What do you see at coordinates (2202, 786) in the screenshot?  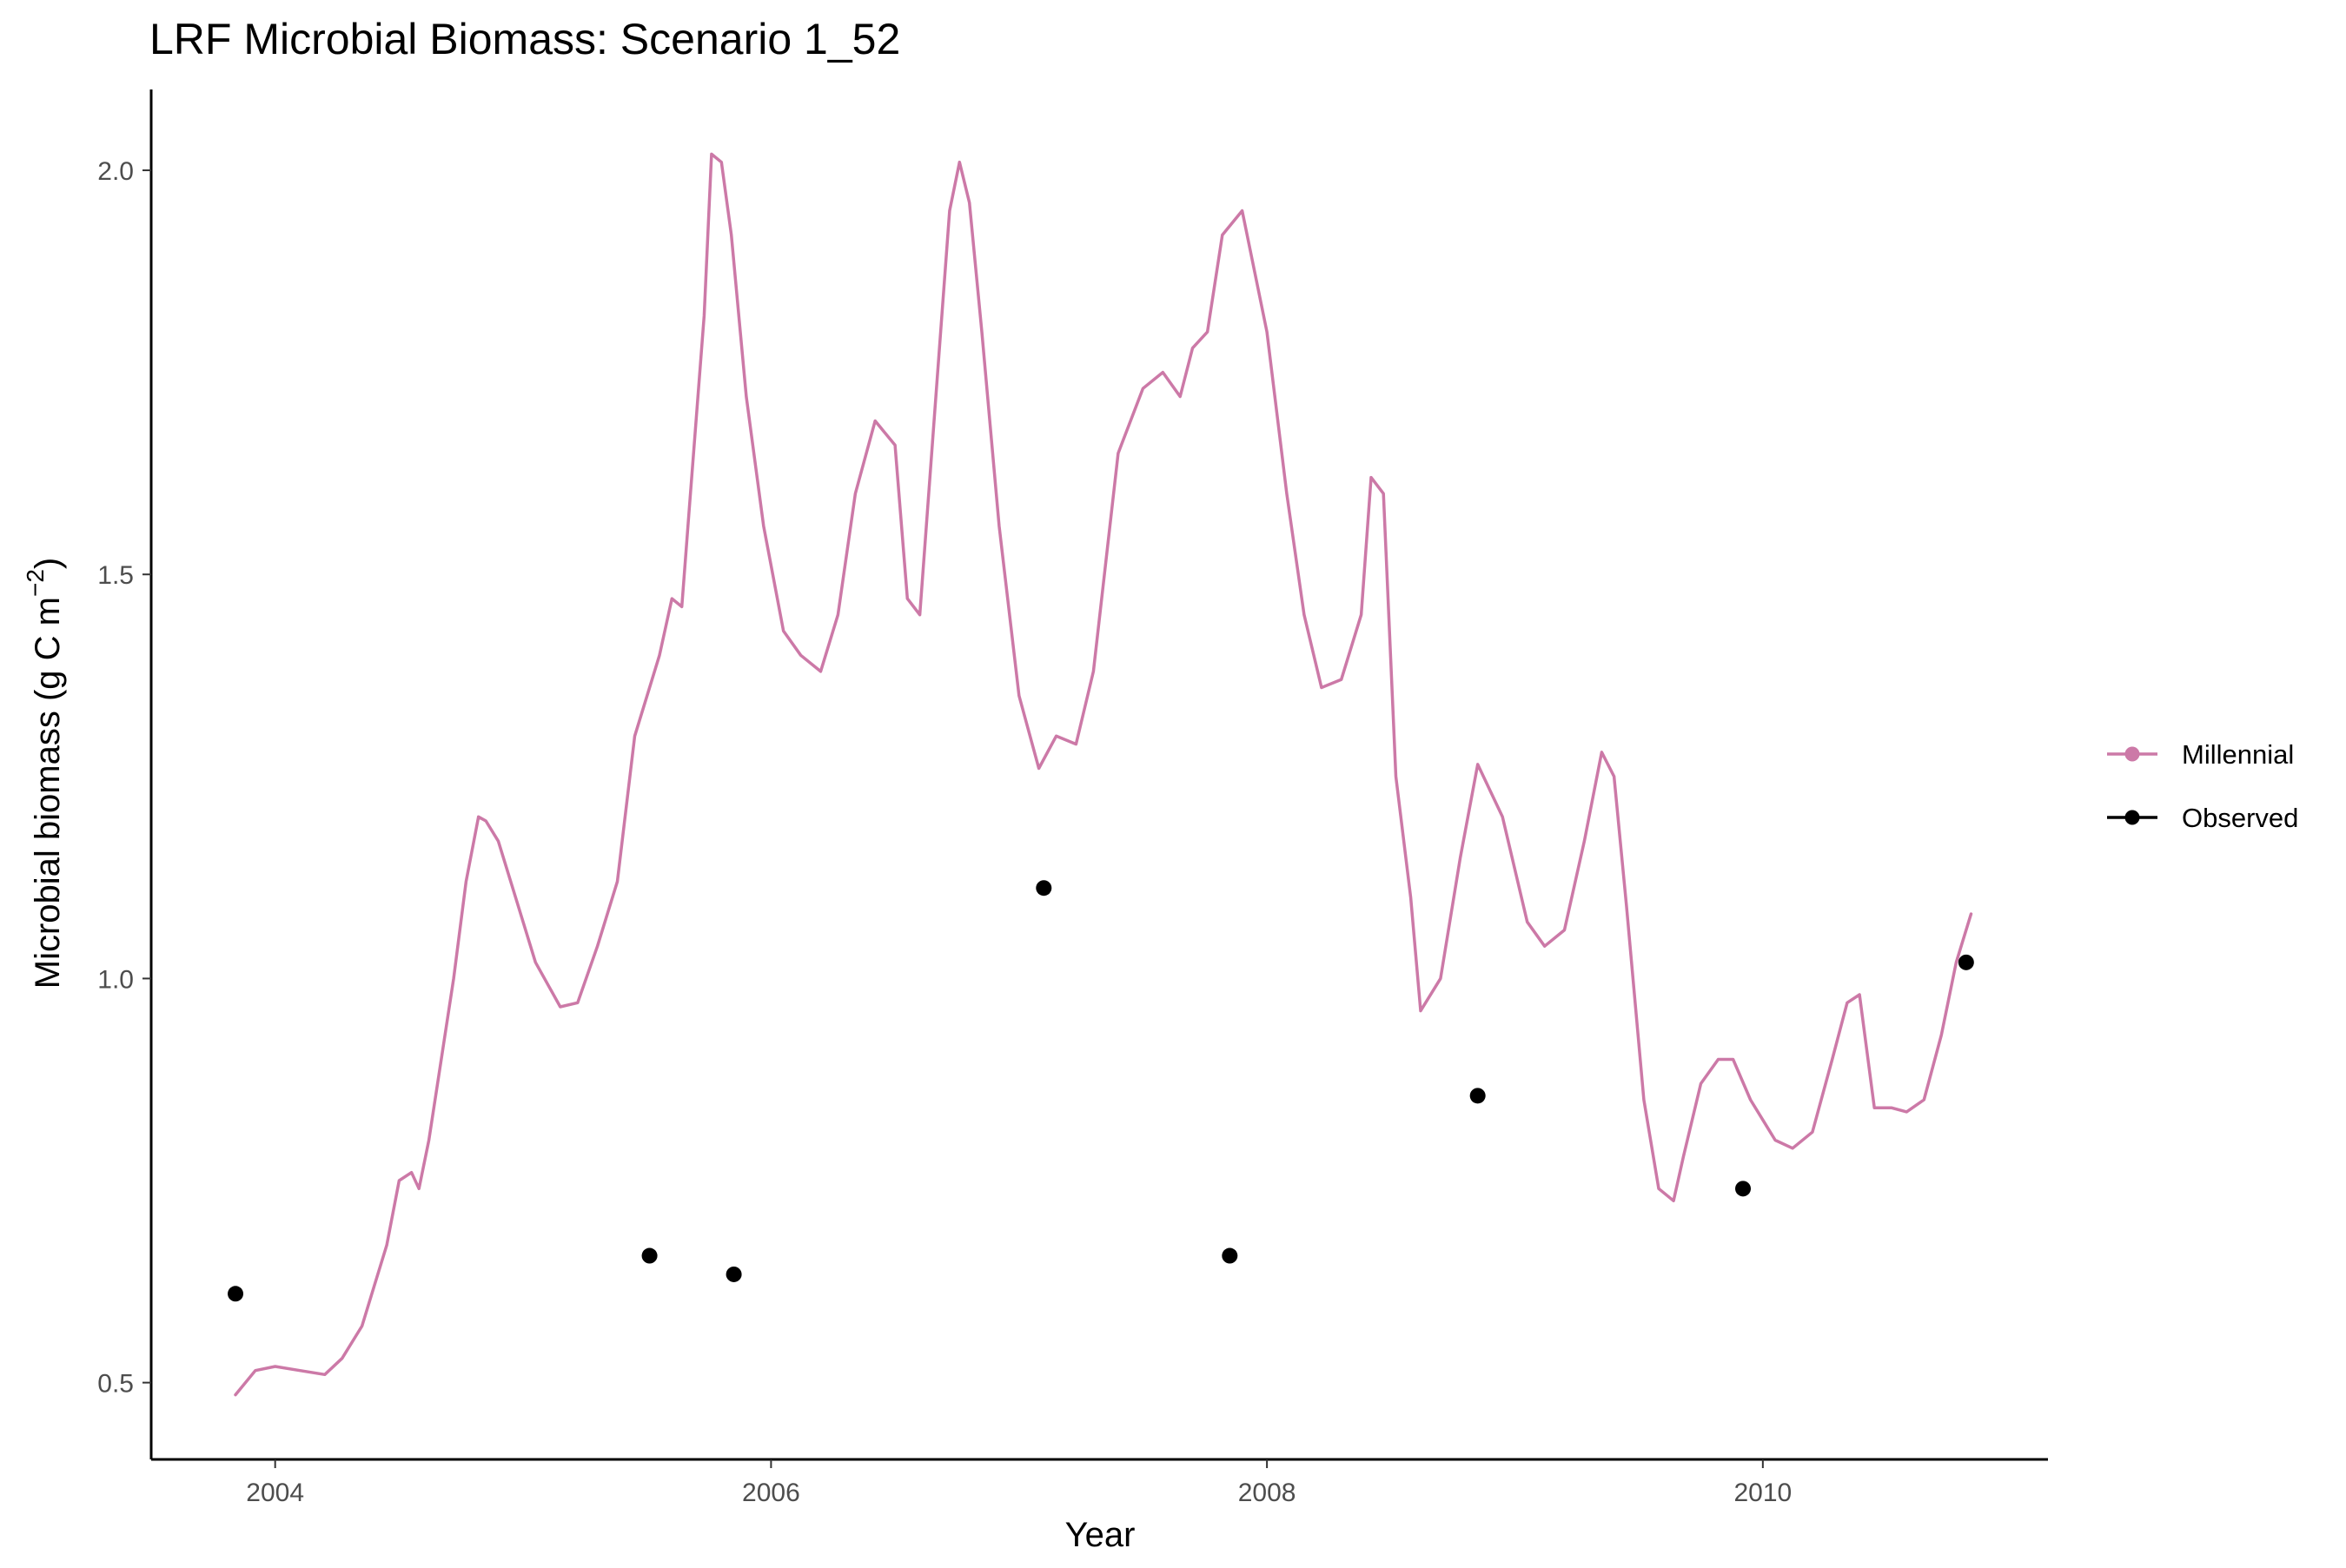 I see `legend: Millennial Observed` at bounding box center [2202, 786].